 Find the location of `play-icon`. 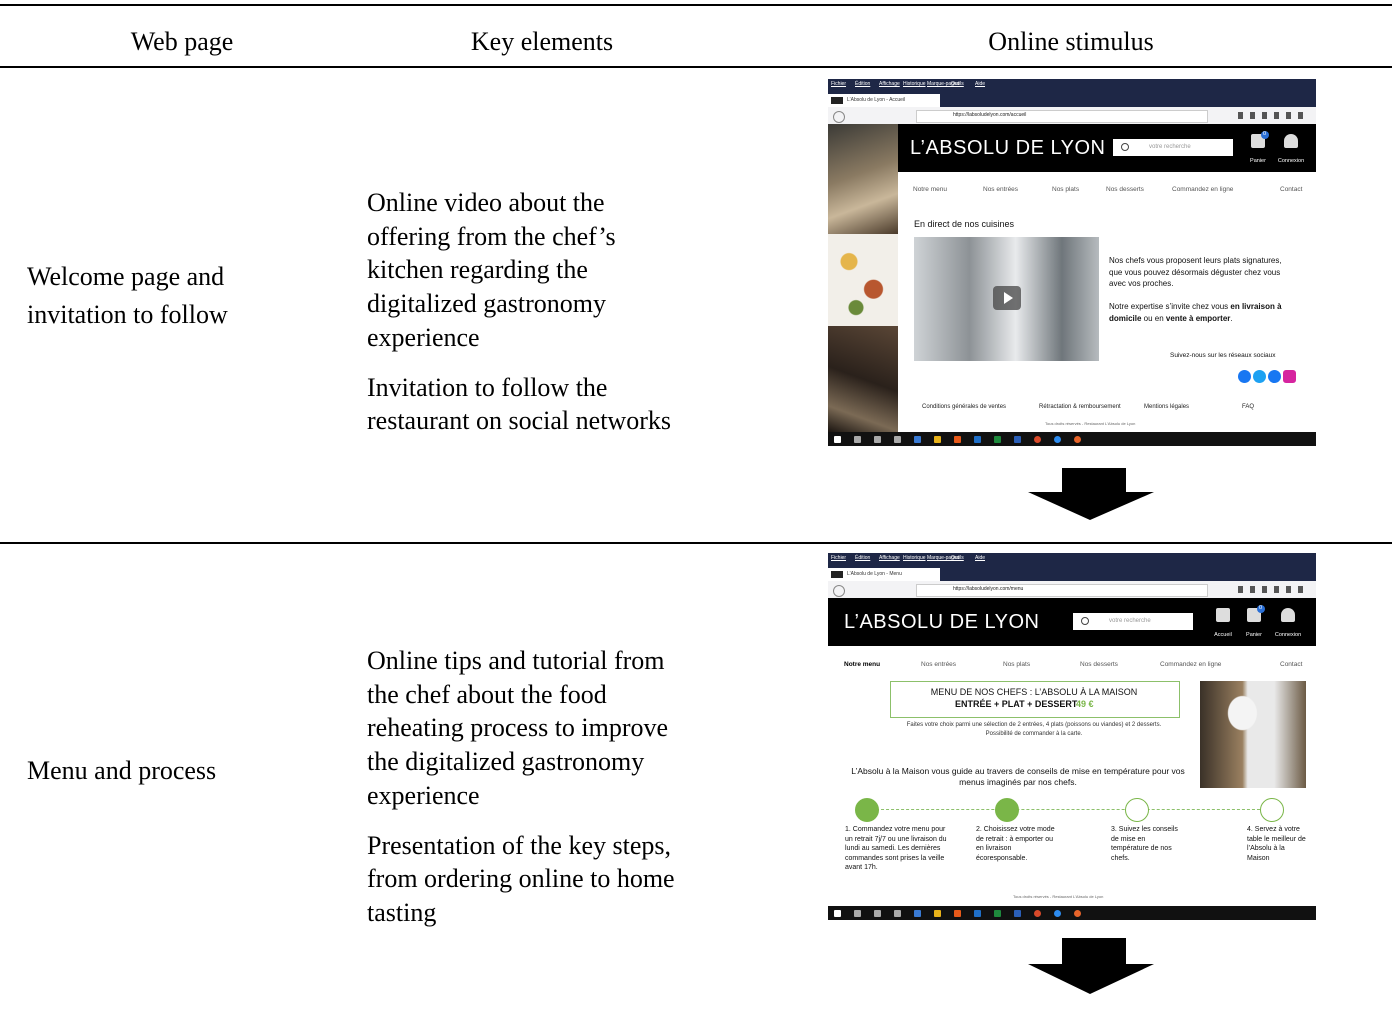

play-icon is located at coordinates (1008, 298).